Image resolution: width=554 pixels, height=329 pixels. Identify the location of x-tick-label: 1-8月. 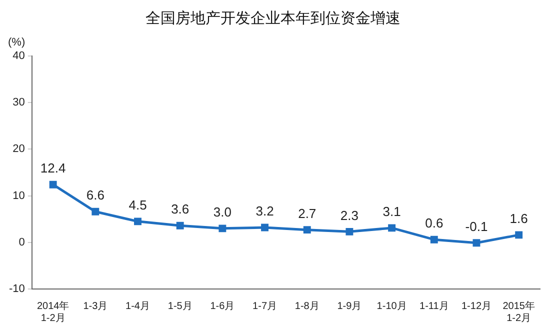
(307, 306).